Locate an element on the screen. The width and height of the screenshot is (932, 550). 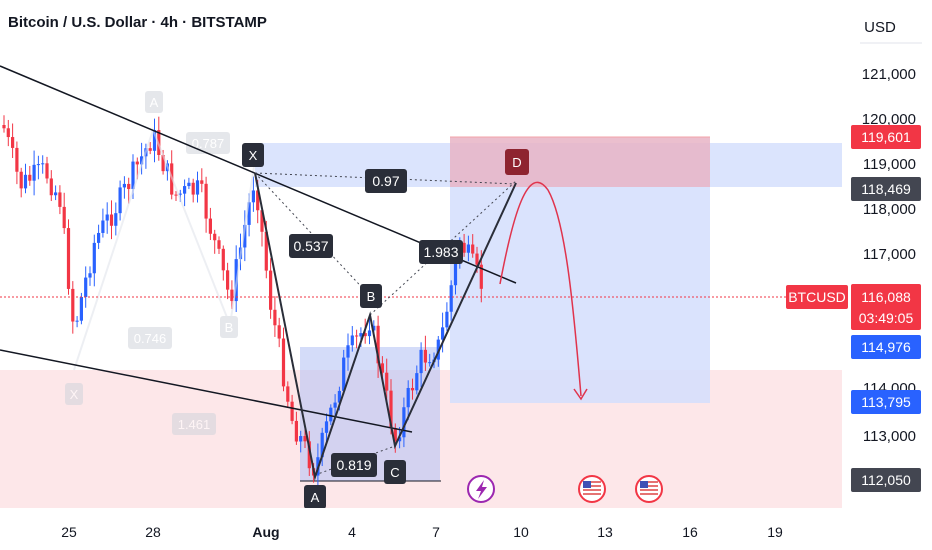
point-b: B is located at coordinates (371, 296).